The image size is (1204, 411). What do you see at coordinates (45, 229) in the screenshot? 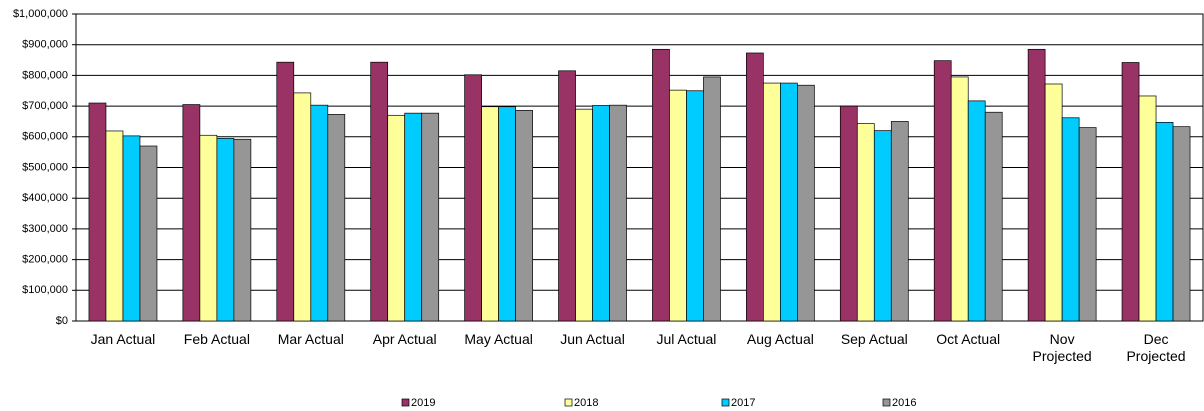
I see `y-tick-label: $300,000` at bounding box center [45, 229].